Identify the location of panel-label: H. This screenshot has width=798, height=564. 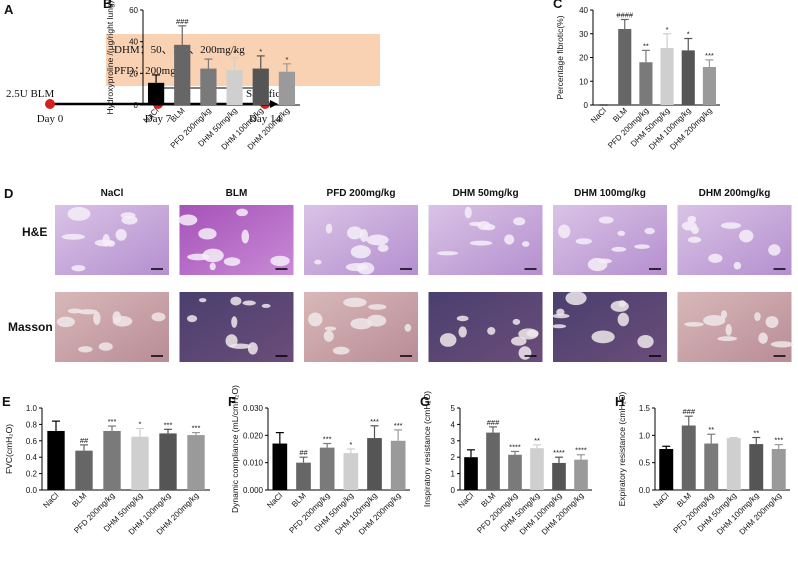
(619, 401).